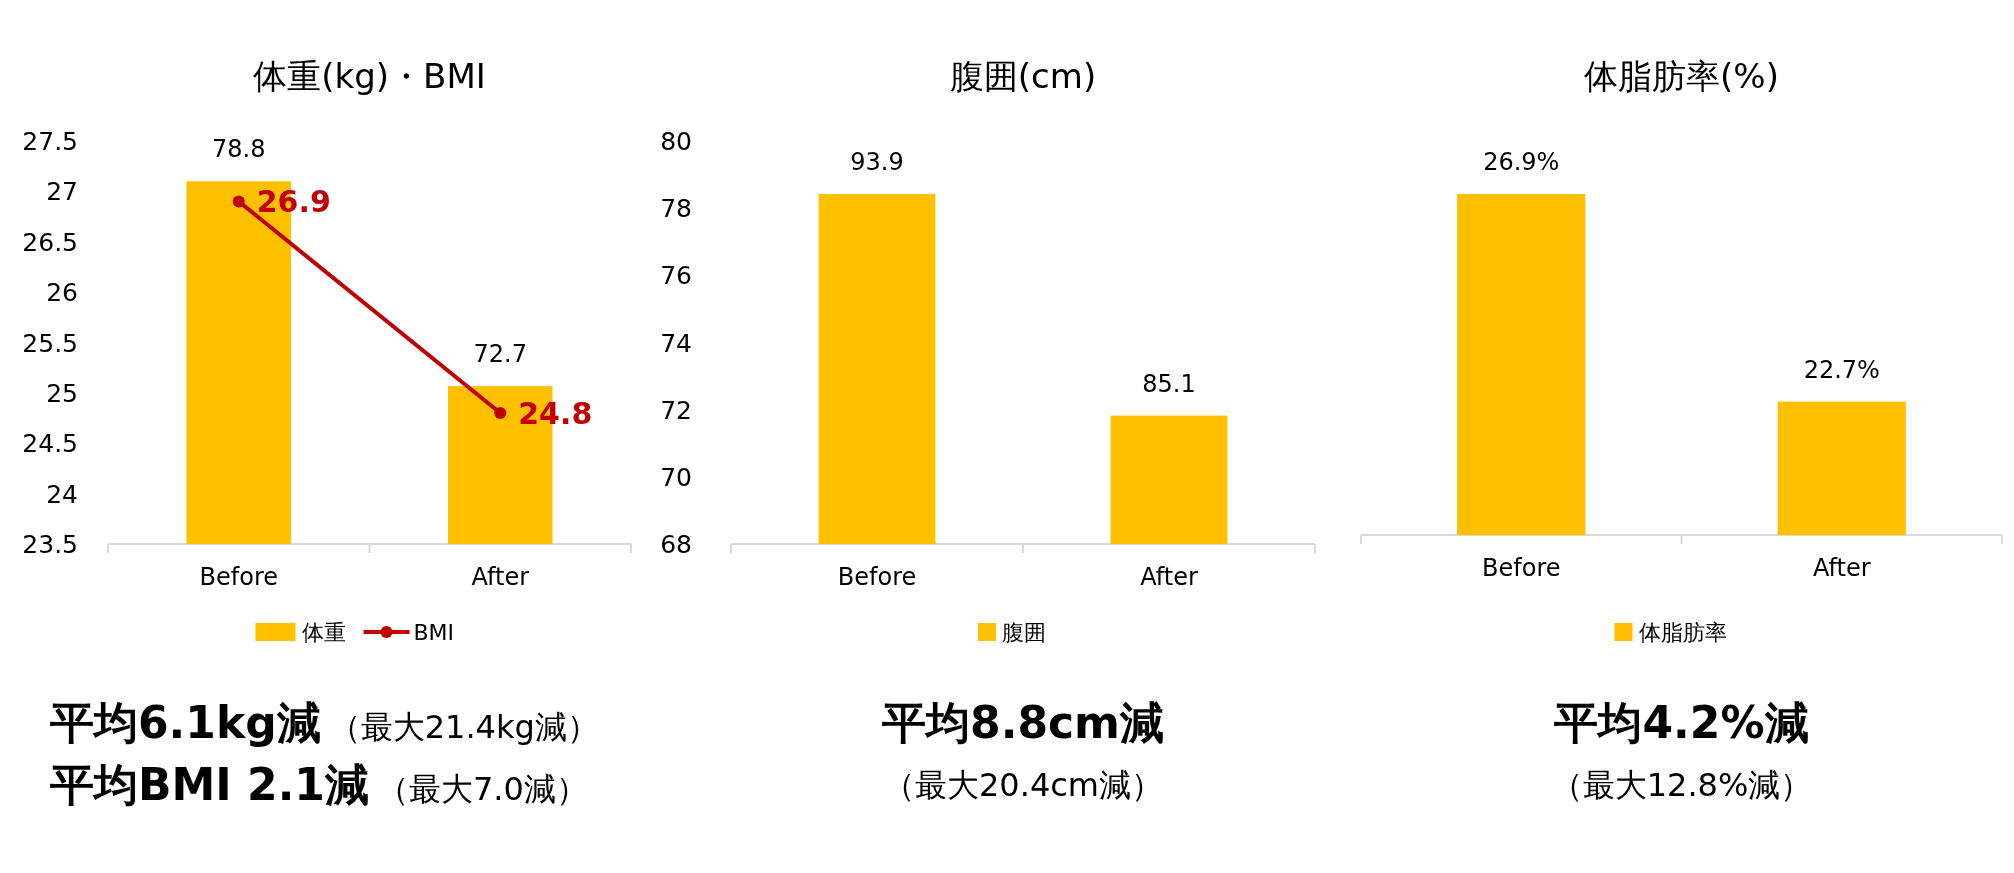 The width and height of the screenshot is (2014, 873). Describe the element at coordinates (50, 343) in the screenshot. I see `y-tick-label: 25.5` at that location.